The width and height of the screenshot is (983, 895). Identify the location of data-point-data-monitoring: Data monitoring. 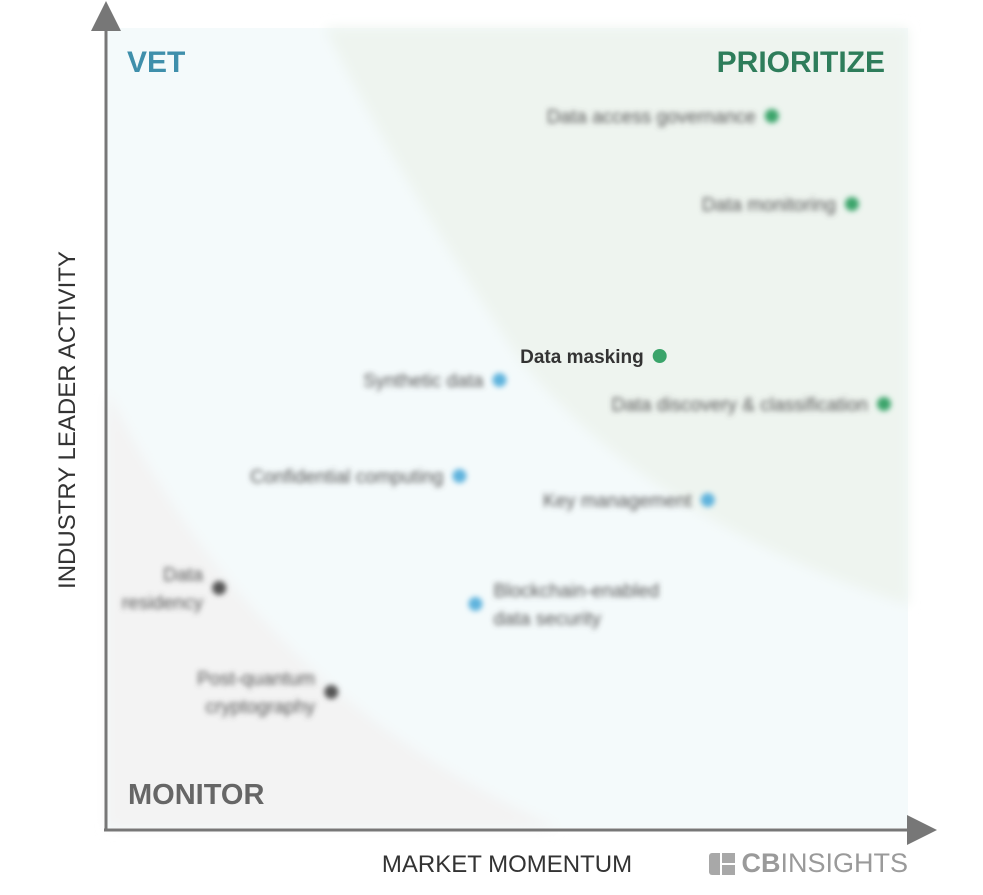
(780, 205).